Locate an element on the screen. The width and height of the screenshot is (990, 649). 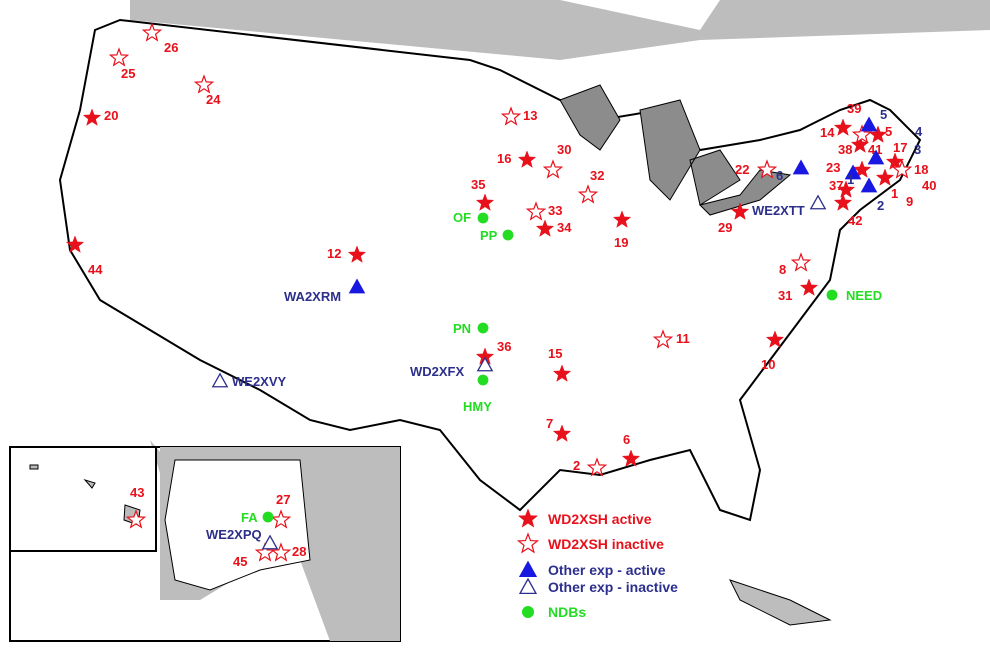
station-label: 6 is located at coordinates (779, 175).